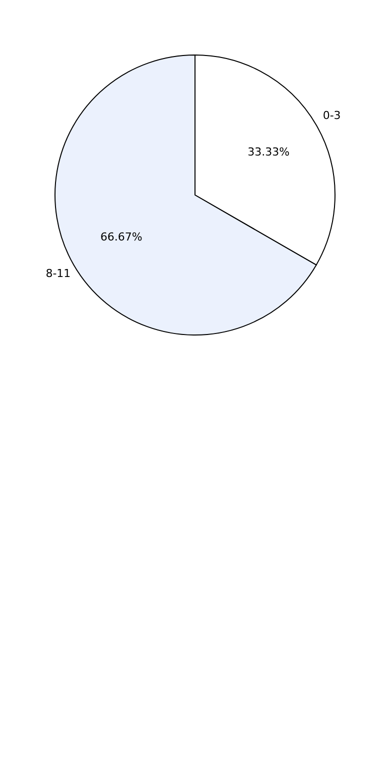  What do you see at coordinates (58, 273) in the screenshot?
I see `slice-label: 8-11` at bounding box center [58, 273].